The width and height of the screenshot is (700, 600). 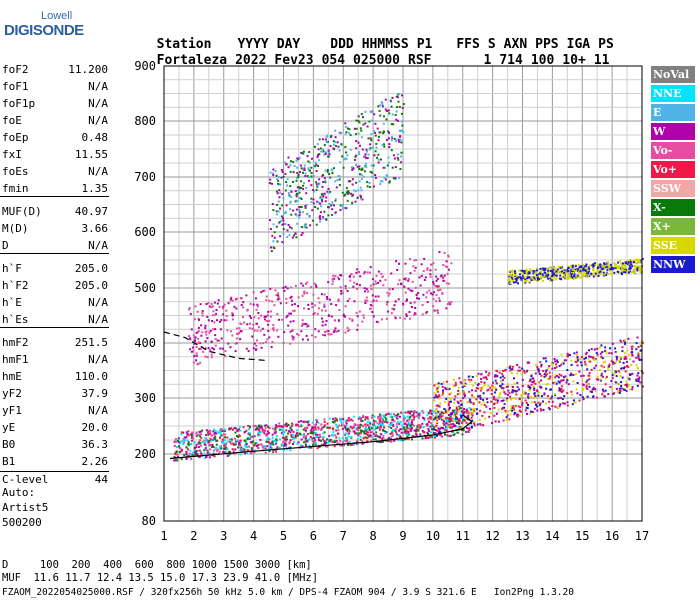 I want to click on param-value: 205.0, so click(x=91, y=268).